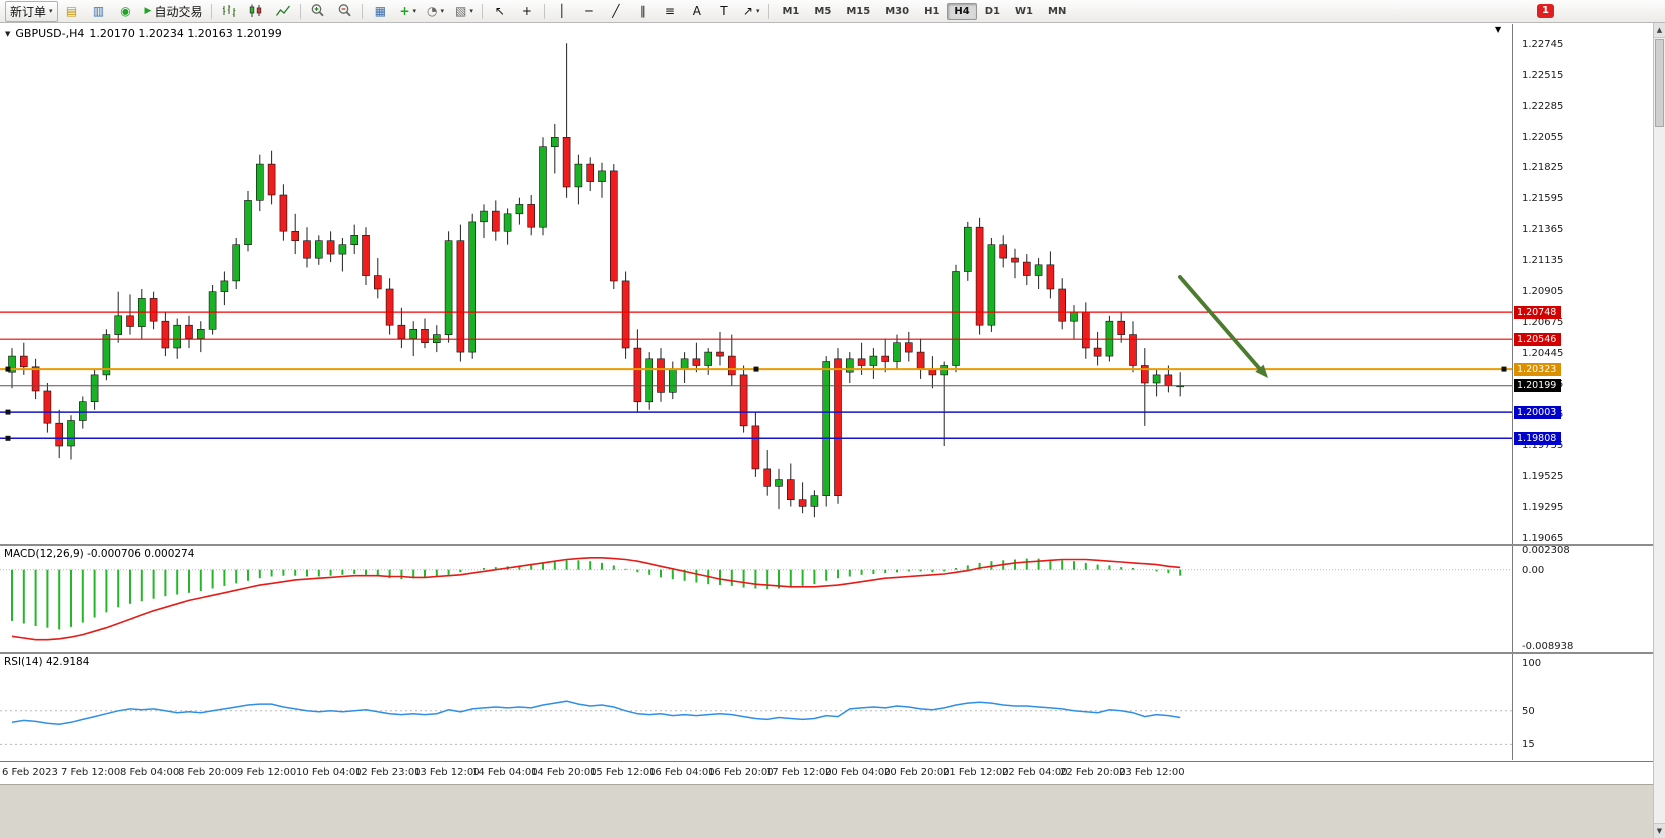 The height and width of the screenshot is (838, 1665). Describe the element at coordinates (471, 11) in the screenshot. I see `templates-caret-icon: ▾` at that location.